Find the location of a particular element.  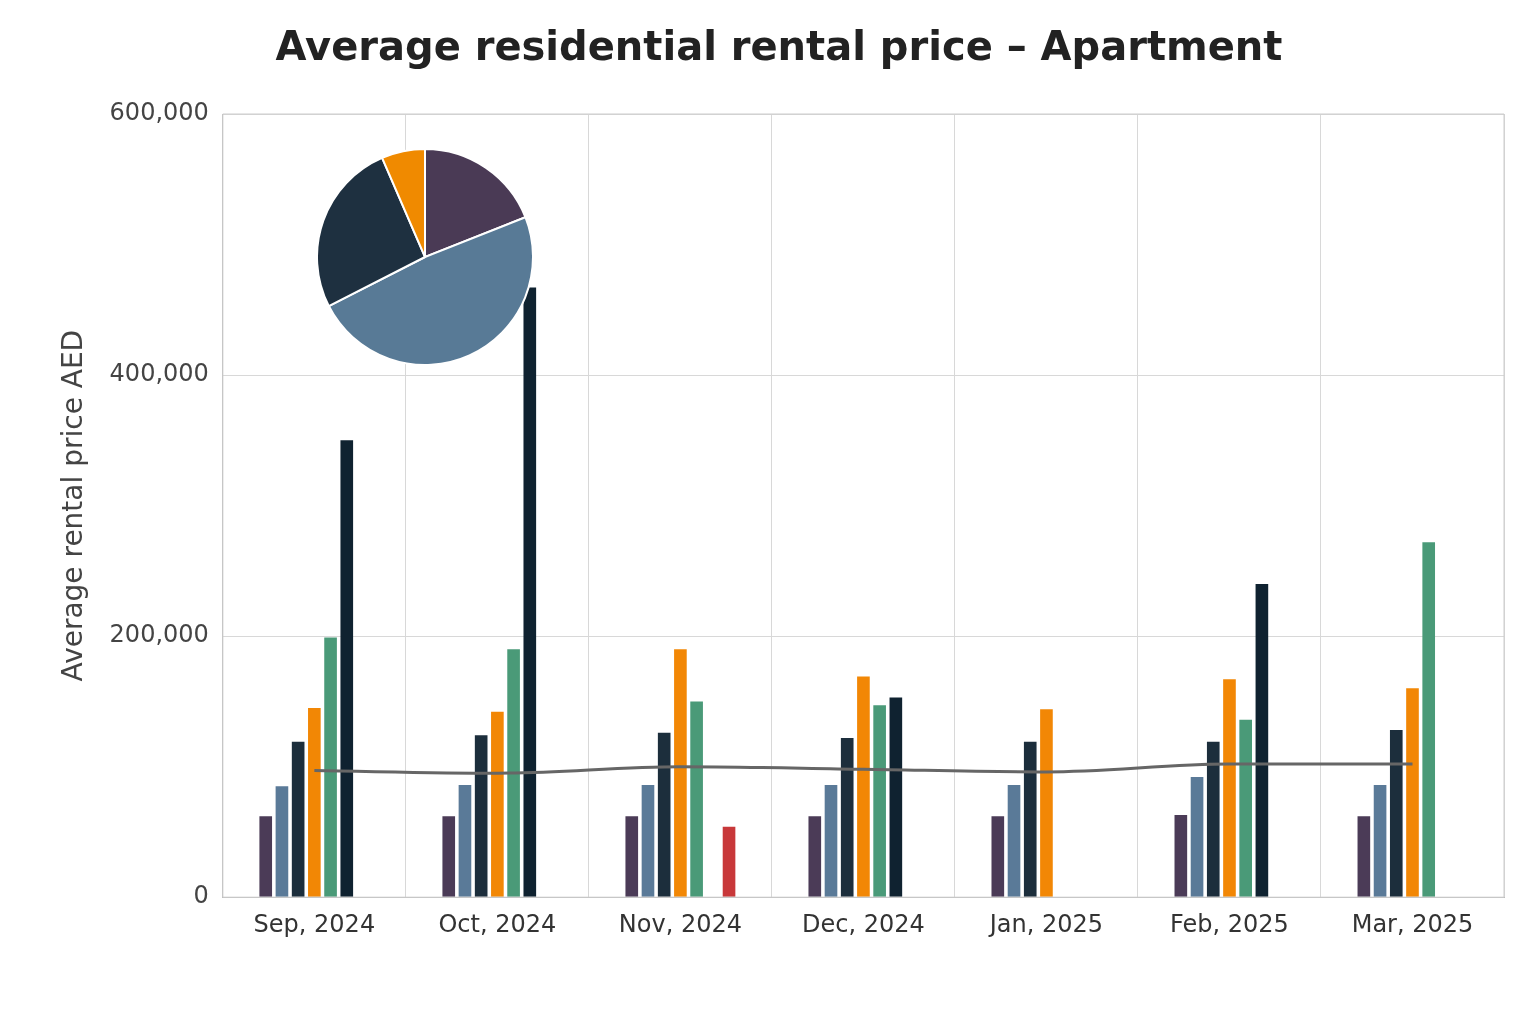

x-tick-label: Mar, 2025 is located at coordinates (1412, 923).